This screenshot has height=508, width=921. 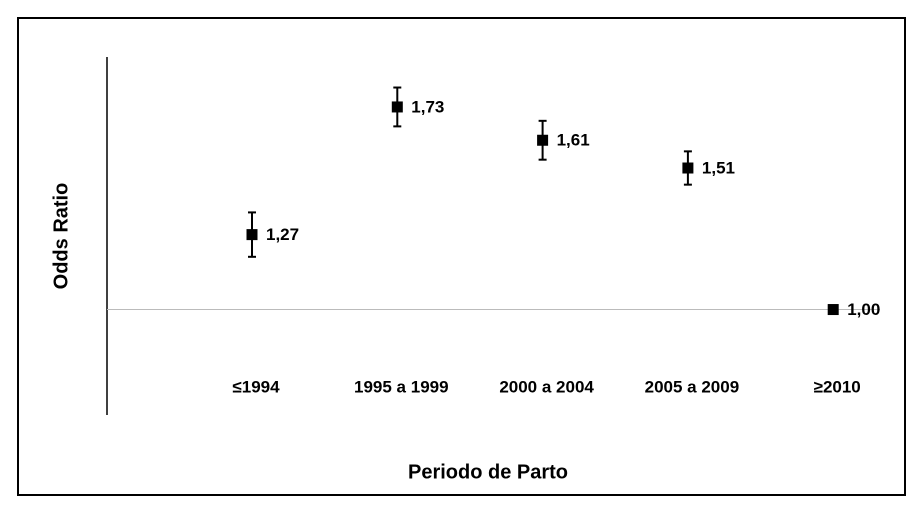 I want to click on x-tick-label: ≥2010, so click(x=837, y=386).